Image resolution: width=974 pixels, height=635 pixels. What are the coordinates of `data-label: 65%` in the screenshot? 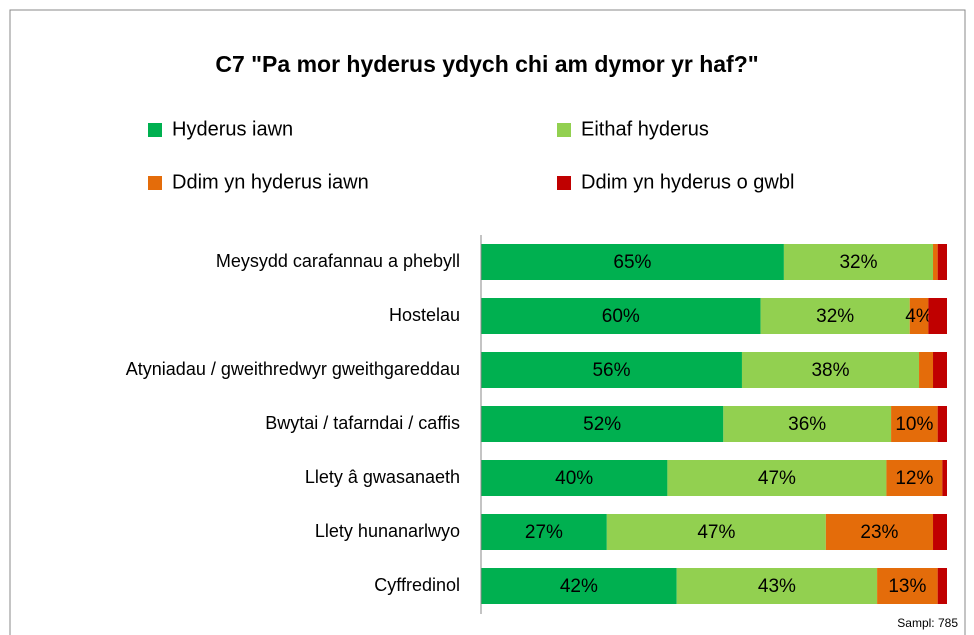 It's located at (632, 262).